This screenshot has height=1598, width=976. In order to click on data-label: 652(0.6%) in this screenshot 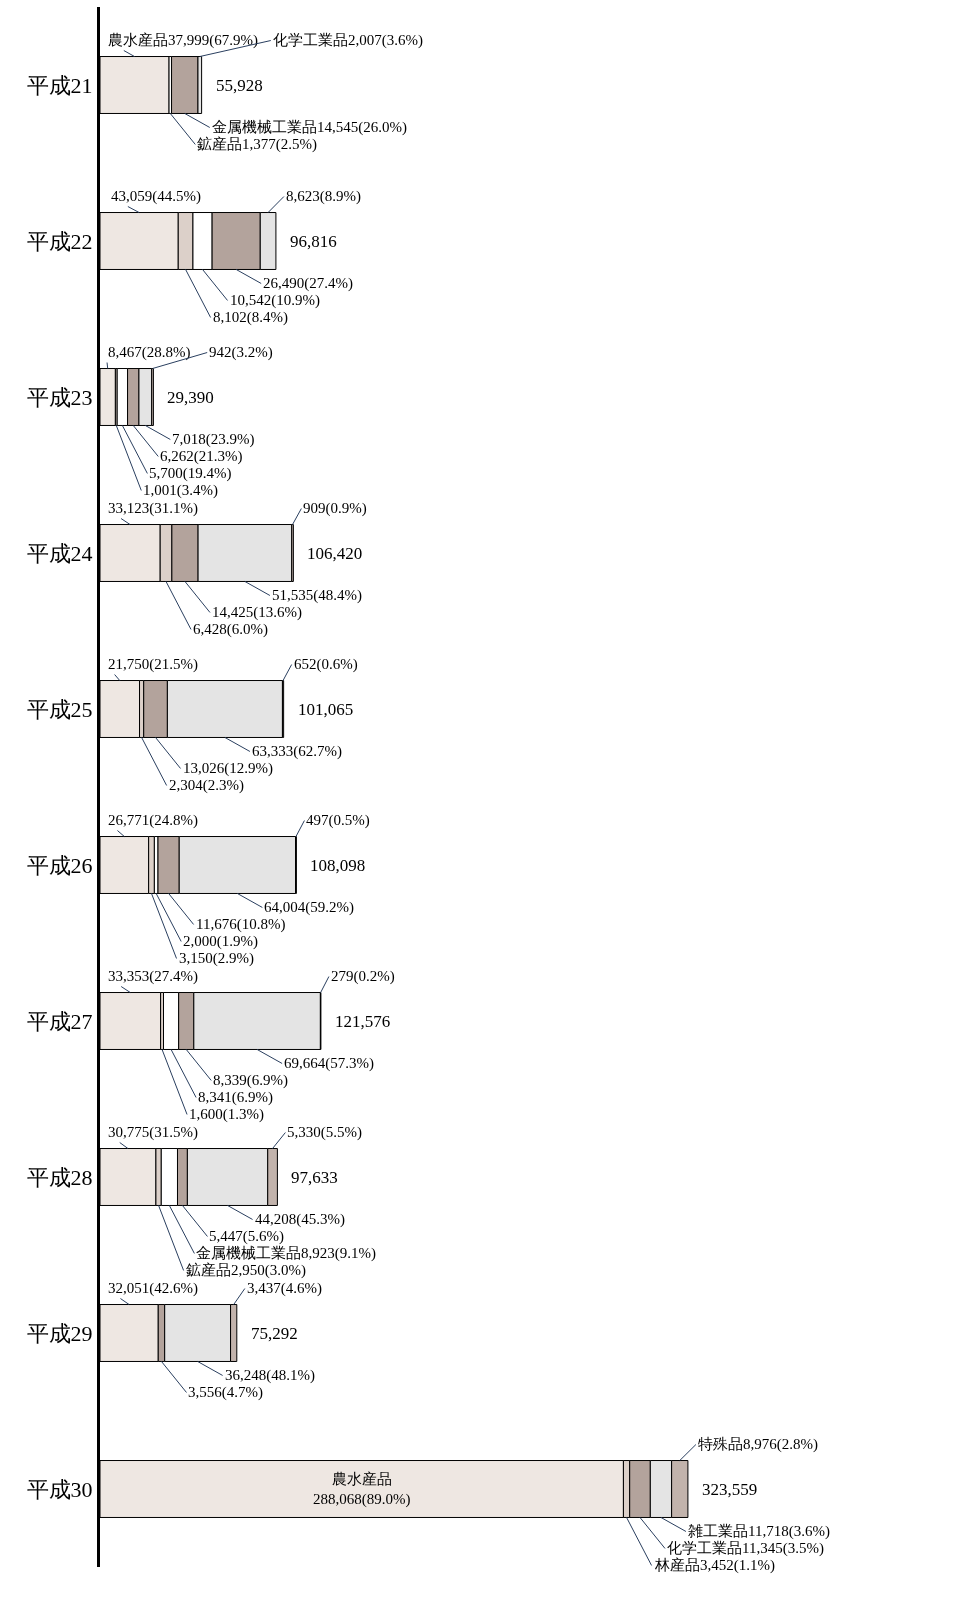, I will do `click(326, 664)`.